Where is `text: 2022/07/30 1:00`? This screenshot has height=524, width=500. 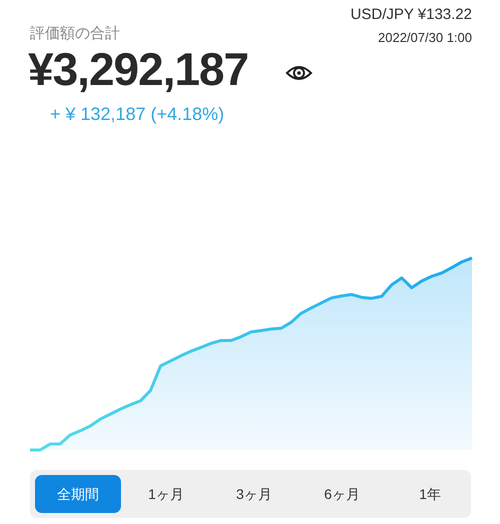 text: 2022/07/30 1:00 is located at coordinates (425, 37).